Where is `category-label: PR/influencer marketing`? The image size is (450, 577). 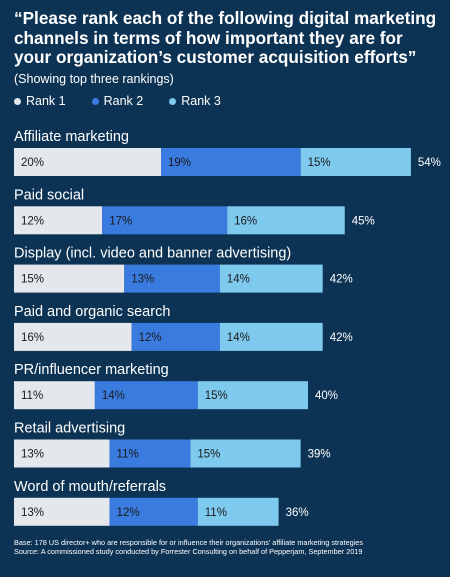 category-label: PR/influencer marketing is located at coordinates (91, 370).